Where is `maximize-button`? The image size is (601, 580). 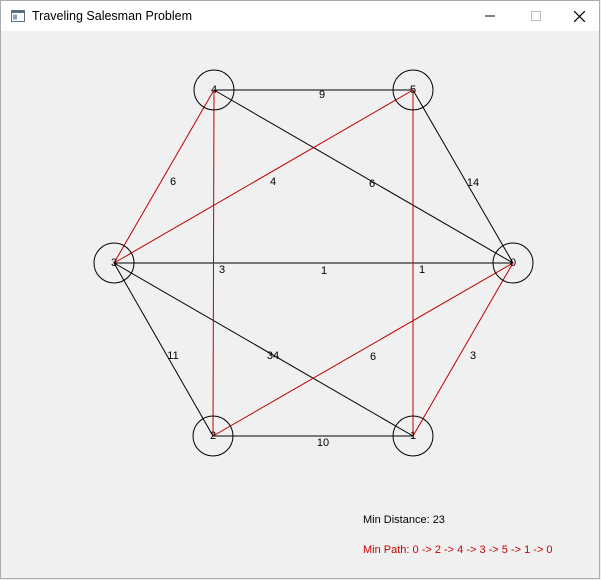 maximize-button is located at coordinates (536, 16).